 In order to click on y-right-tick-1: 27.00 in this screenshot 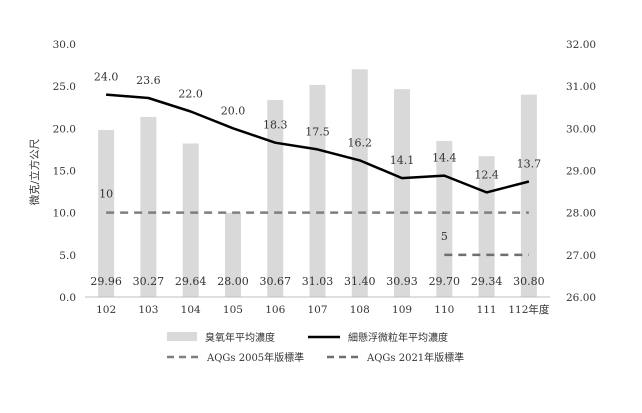, I will do `click(581, 256)`.